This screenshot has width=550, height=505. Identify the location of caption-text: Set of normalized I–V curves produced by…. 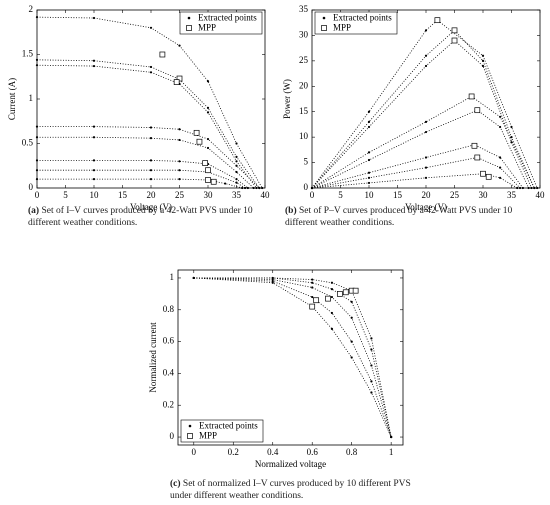
(290, 490).